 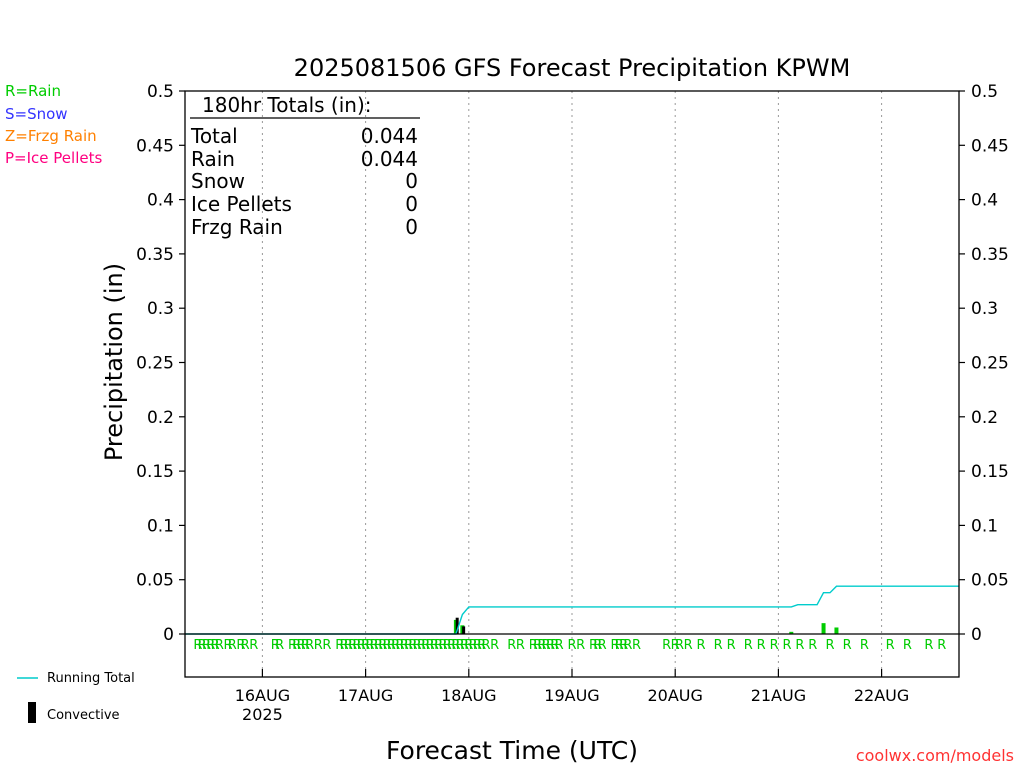 What do you see at coordinates (53, 158) in the screenshot?
I see `legend-ice-pellets: P=Ice Pellets` at bounding box center [53, 158].